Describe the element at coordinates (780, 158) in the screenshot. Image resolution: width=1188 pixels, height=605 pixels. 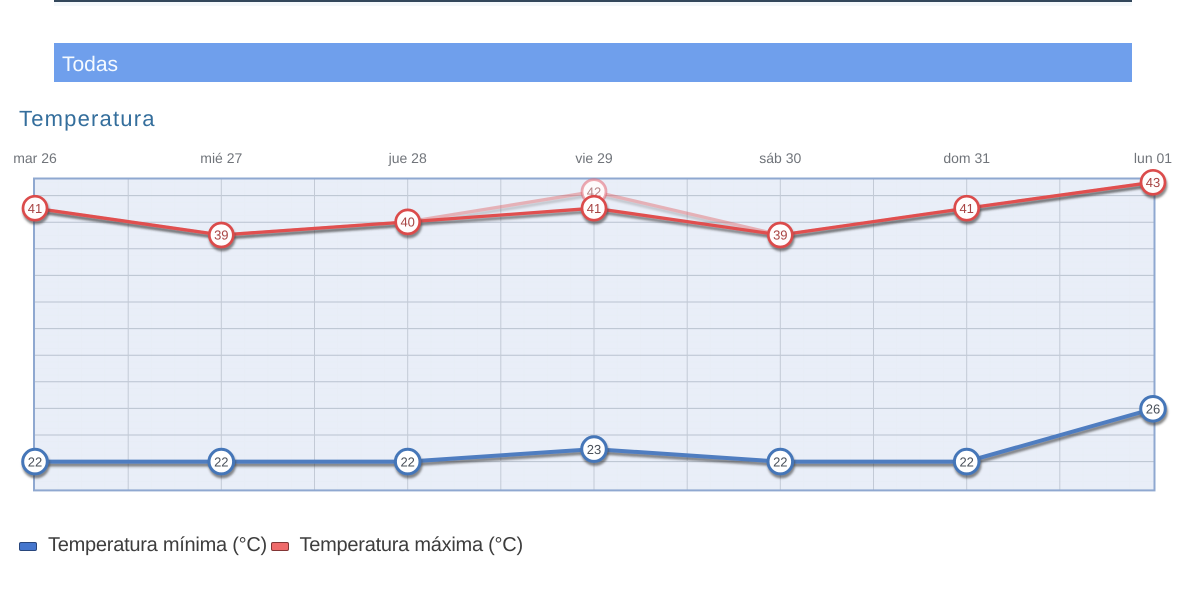
I see `svg-text: sáb 30` at that location.